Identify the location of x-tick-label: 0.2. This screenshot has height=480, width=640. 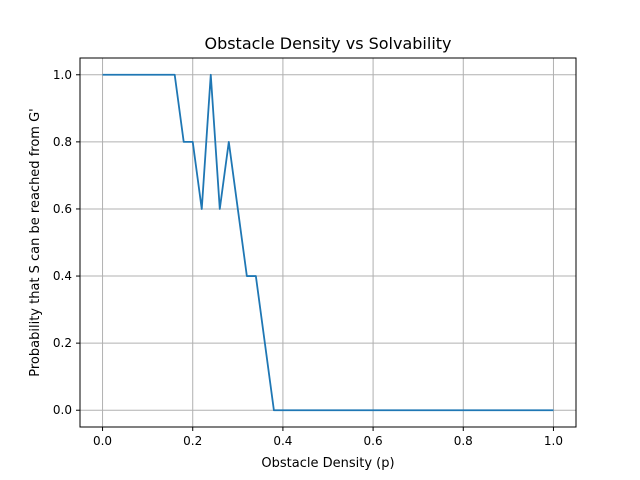
(192, 441).